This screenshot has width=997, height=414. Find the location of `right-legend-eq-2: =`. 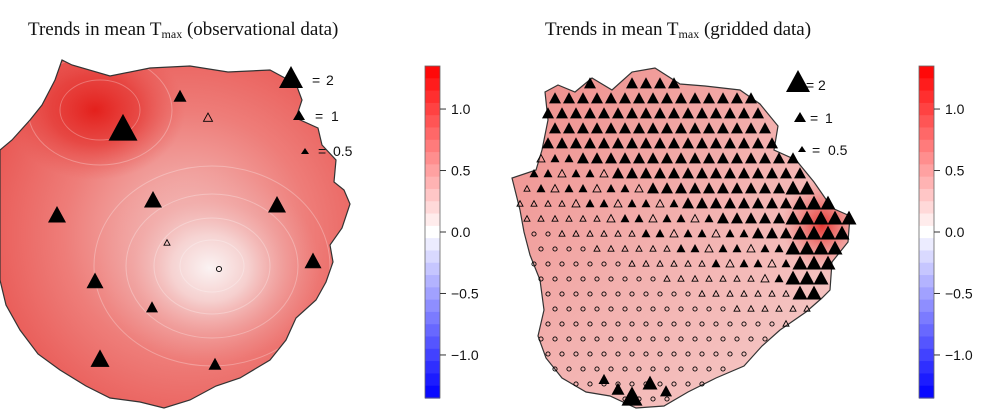

right-legend-eq-2: = is located at coordinates (810, 85).